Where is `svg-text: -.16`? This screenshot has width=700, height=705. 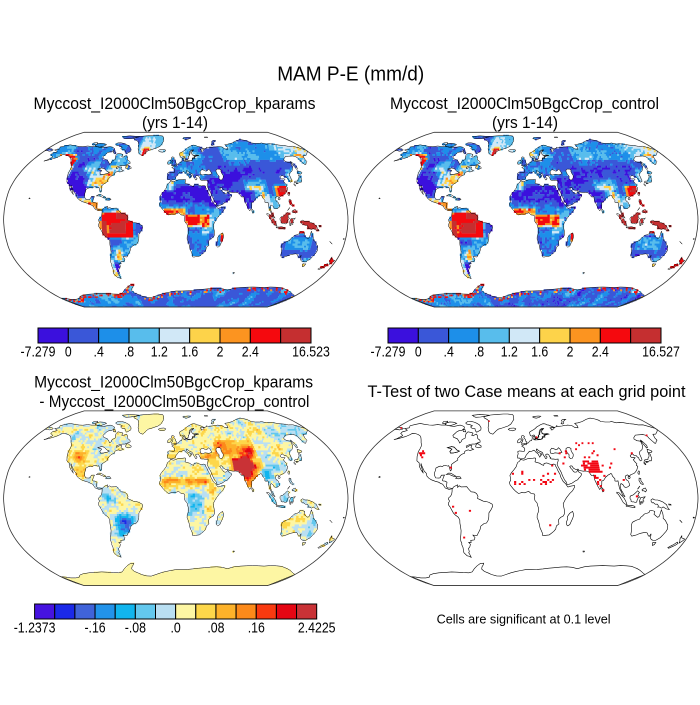 svg-text: -.16 is located at coordinates (94, 629).